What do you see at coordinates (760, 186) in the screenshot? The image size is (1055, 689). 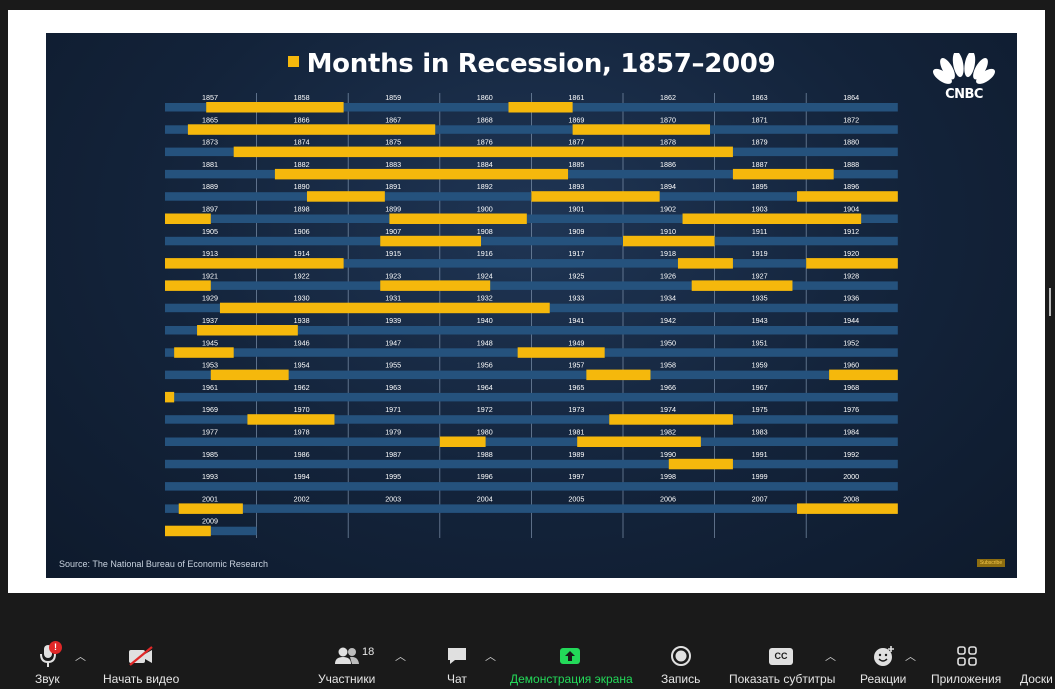 I see `year-label: 1895` at bounding box center [760, 186].